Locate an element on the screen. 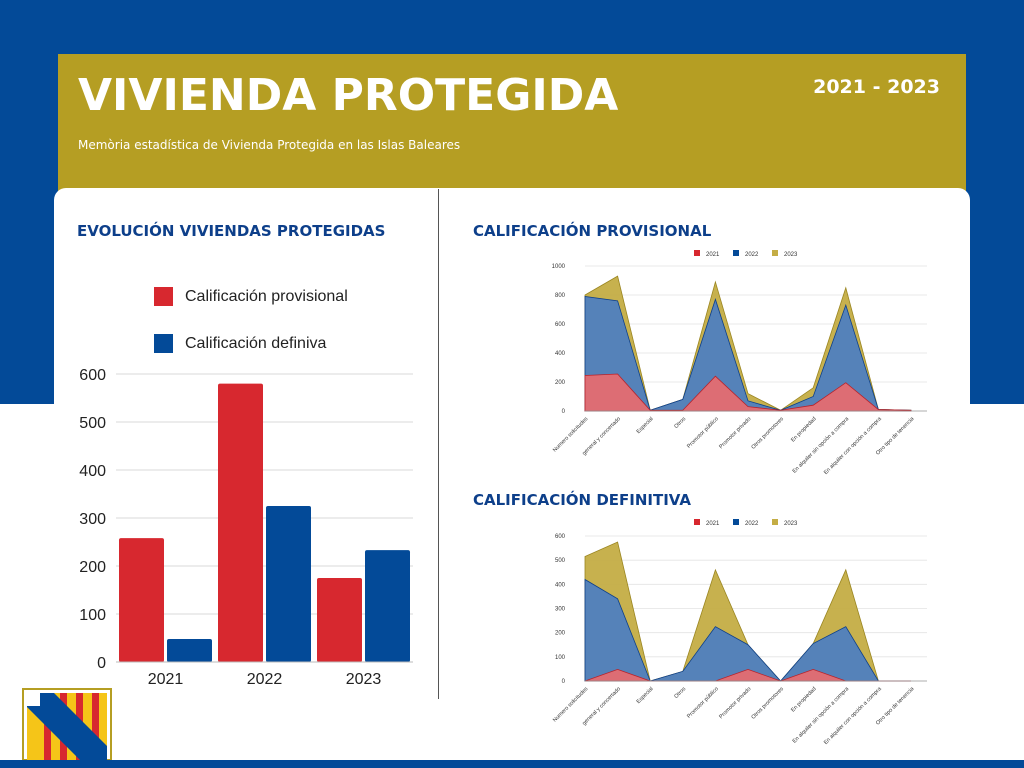 The width and height of the screenshot is (1024, 768). balearic-emblem-icon is located at coordinates (67, 724).